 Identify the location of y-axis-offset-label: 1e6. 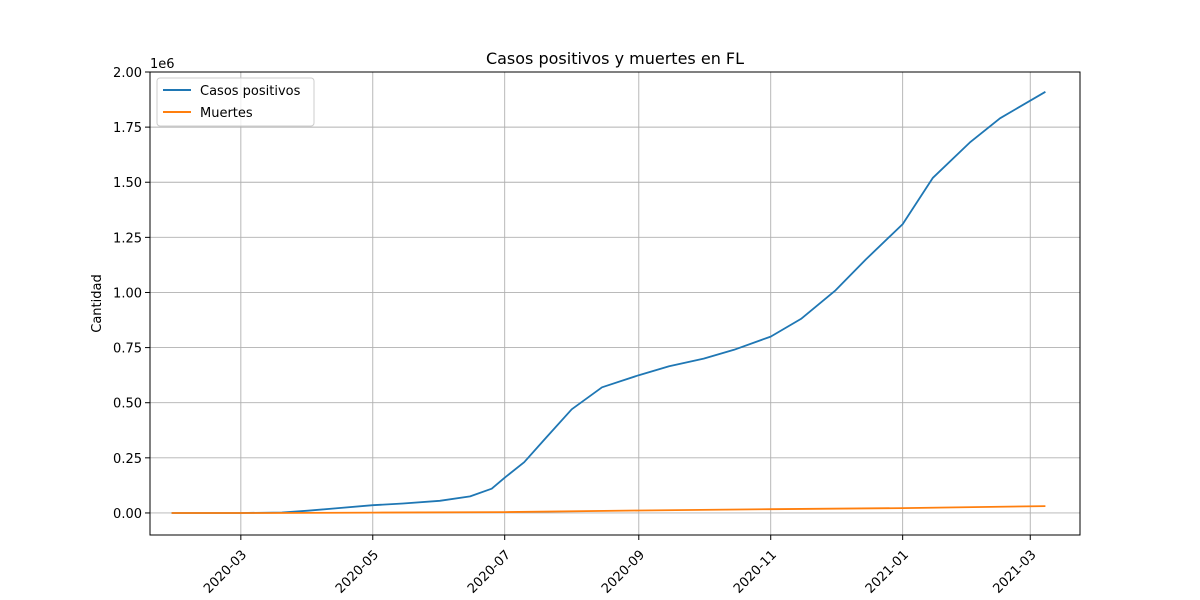
(162, 64).